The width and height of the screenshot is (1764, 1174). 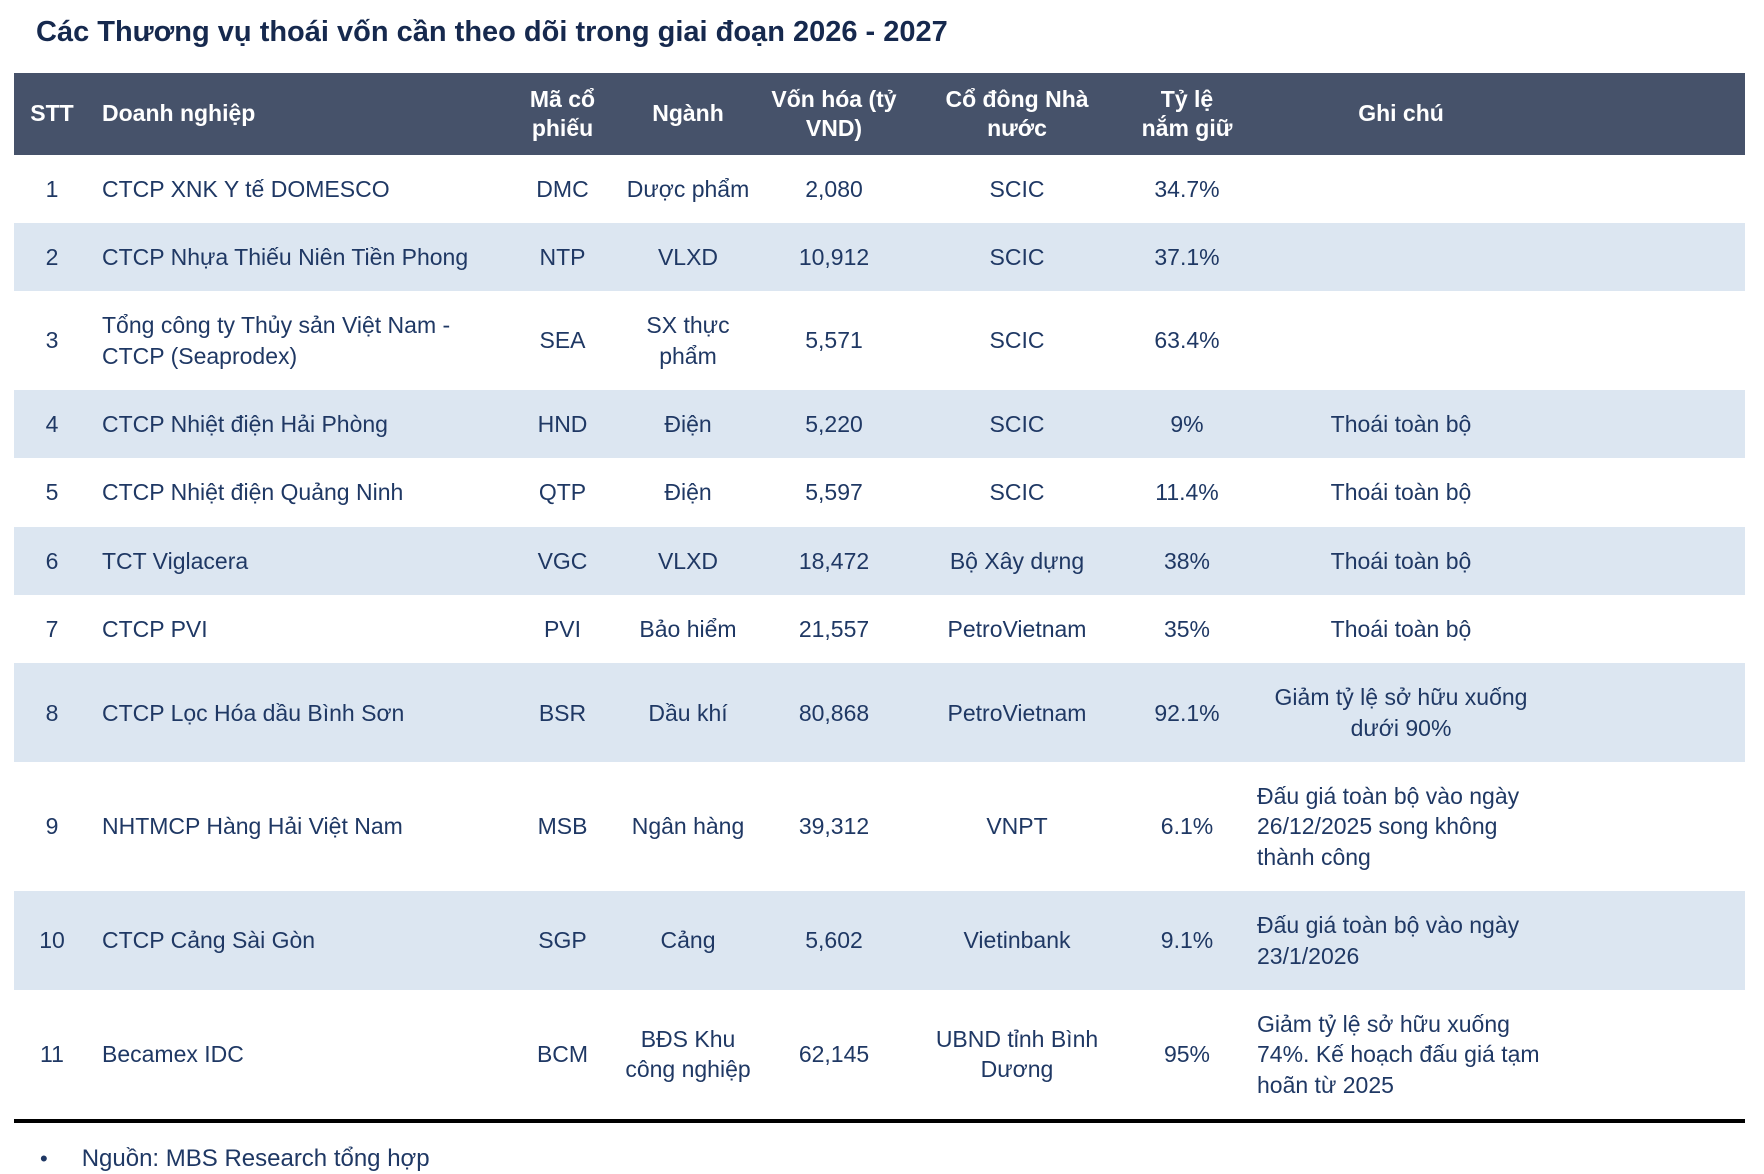 I want to click on cell-stt: 2, so click(x=52, y=256).